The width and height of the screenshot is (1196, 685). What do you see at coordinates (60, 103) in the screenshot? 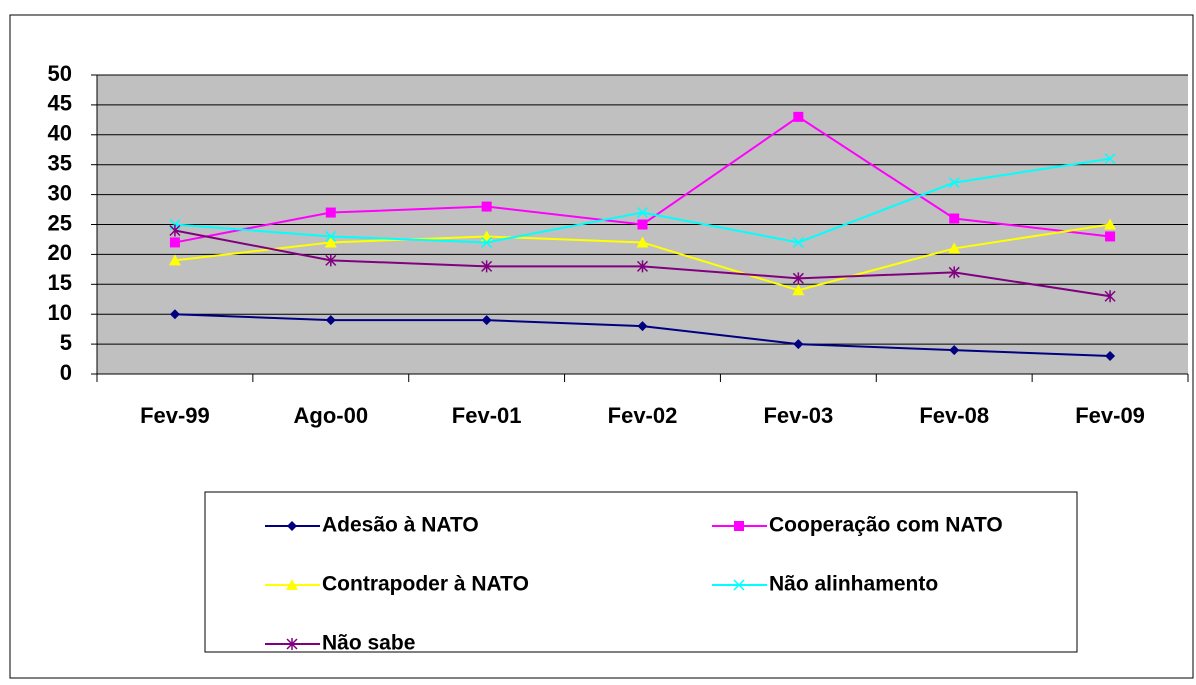
I see `y-tick-label: 45` at bounding box center [60, 103].